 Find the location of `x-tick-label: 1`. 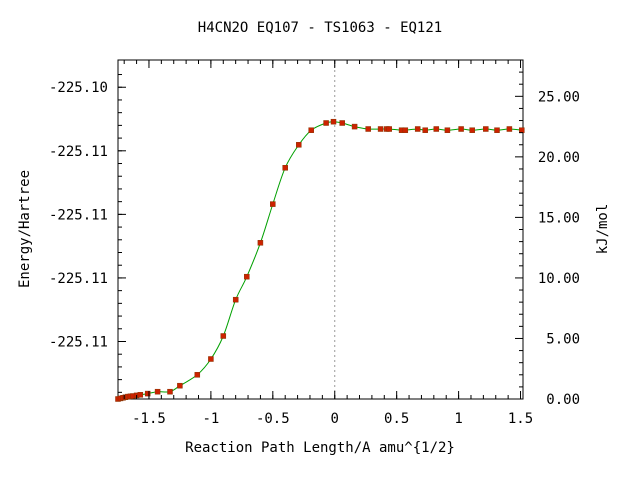

x-tick-label: 1 is located at coordinates (458, 419).